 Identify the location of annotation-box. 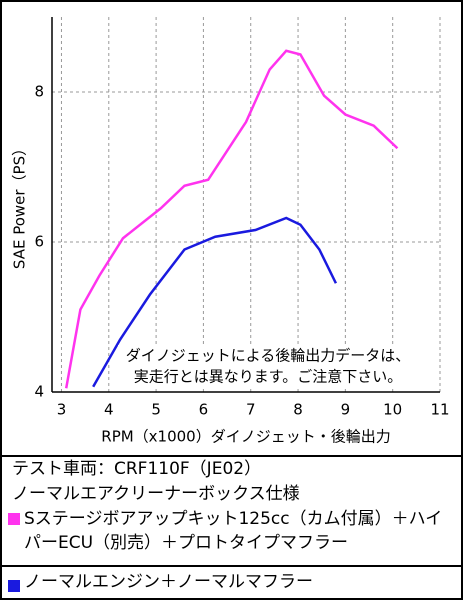
(268, 367).